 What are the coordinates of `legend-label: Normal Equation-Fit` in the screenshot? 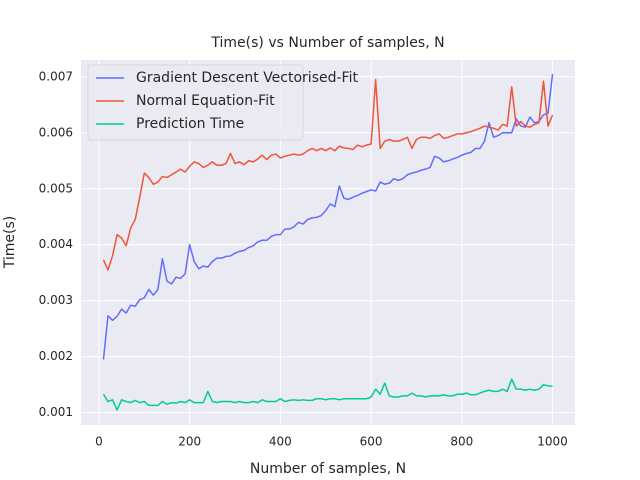 It's located at (205, 101).